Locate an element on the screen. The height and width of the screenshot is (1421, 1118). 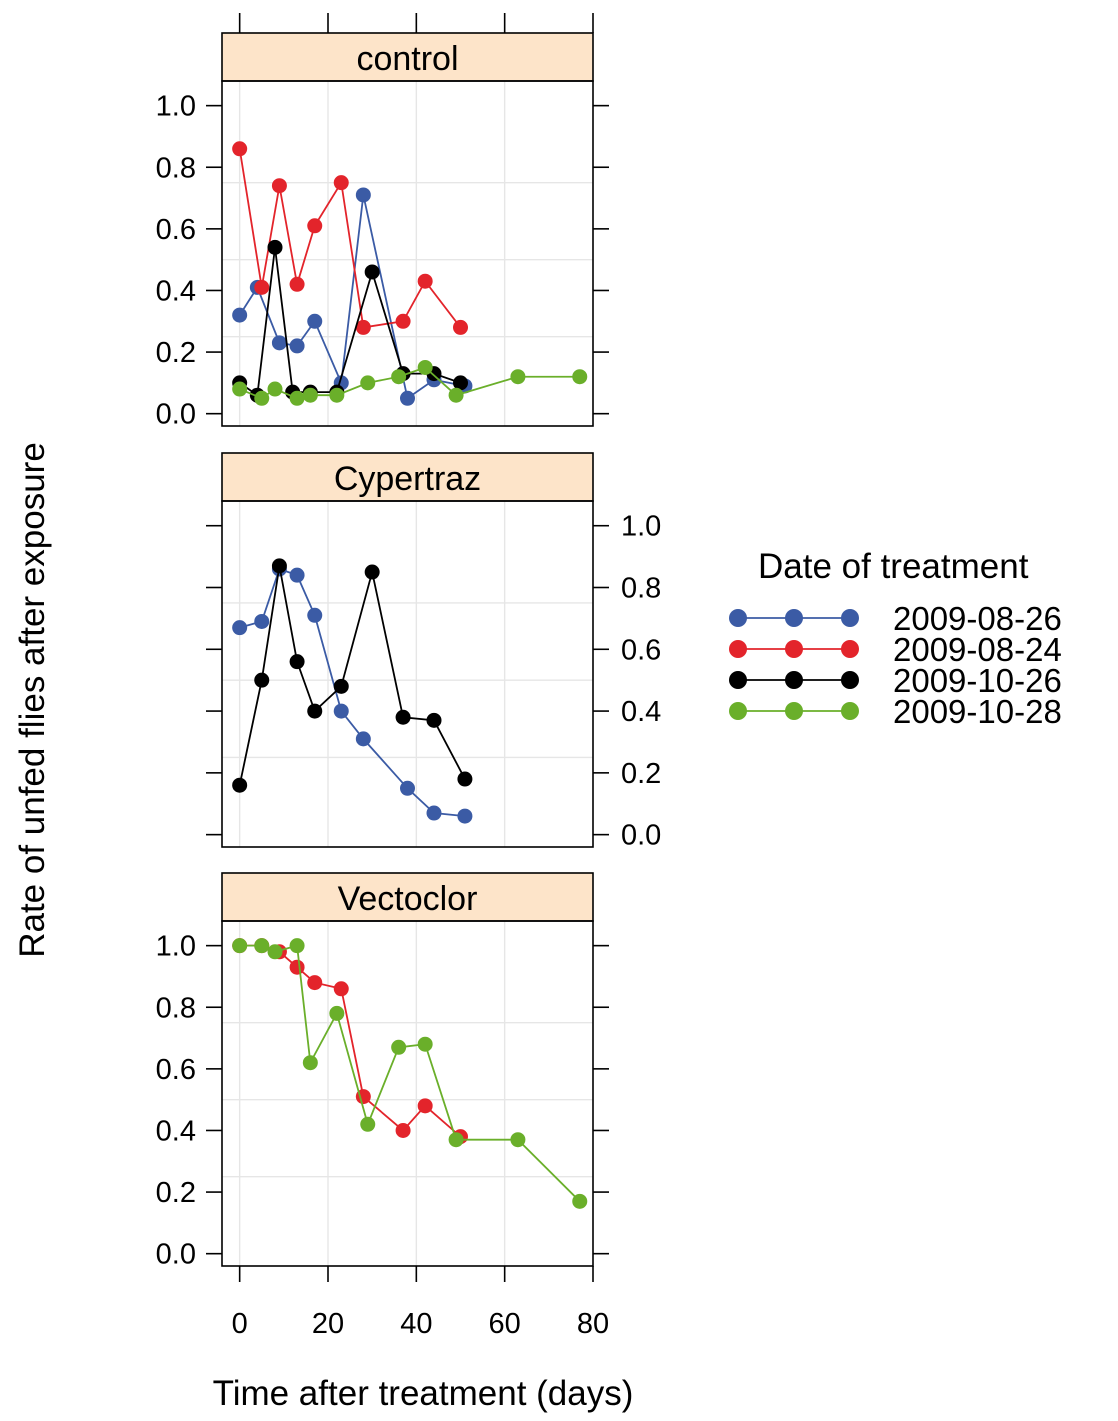
x-tick-label: 80 is located at coordinates (593, 1324).